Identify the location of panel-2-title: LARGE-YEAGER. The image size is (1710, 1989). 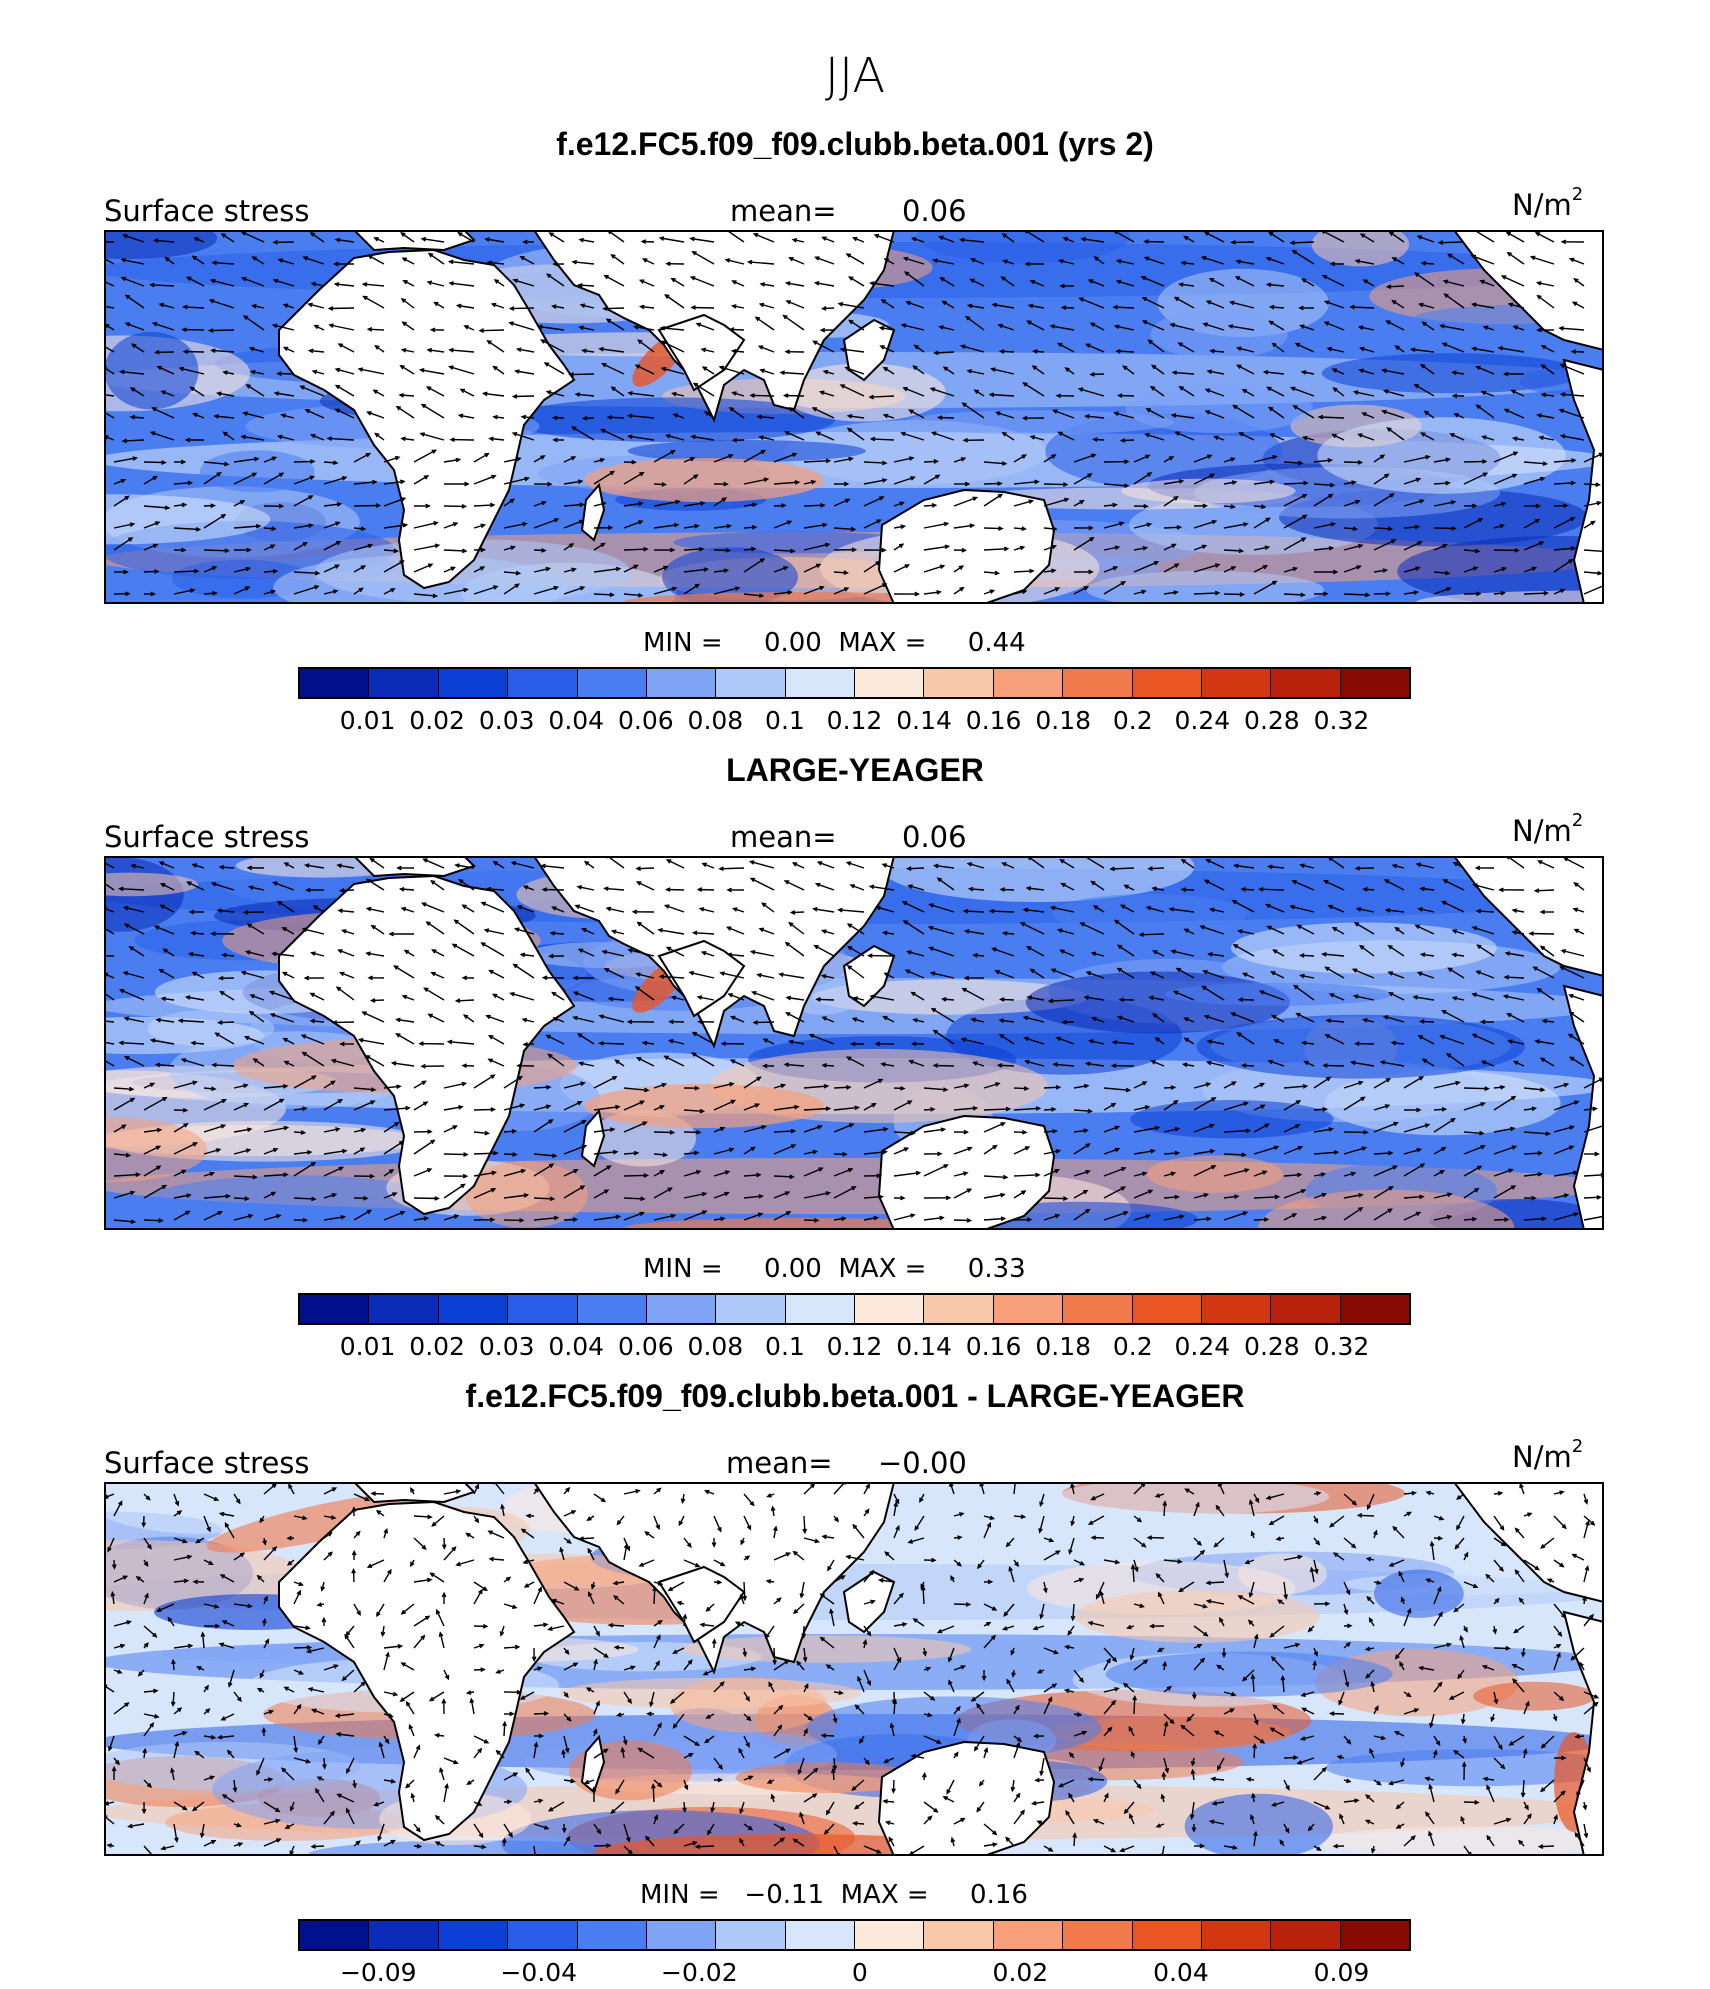
(855, 770).